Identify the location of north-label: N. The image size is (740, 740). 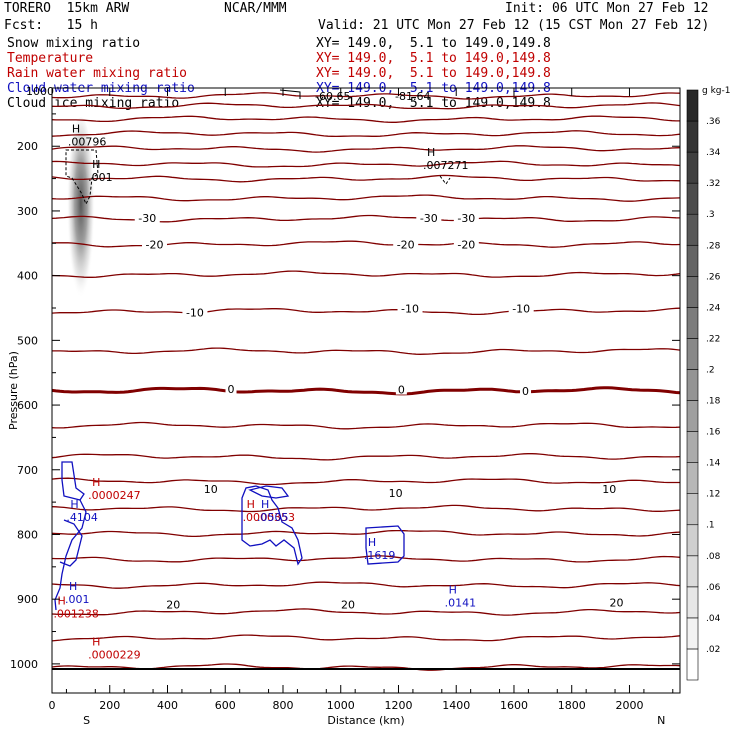
(661, 720).